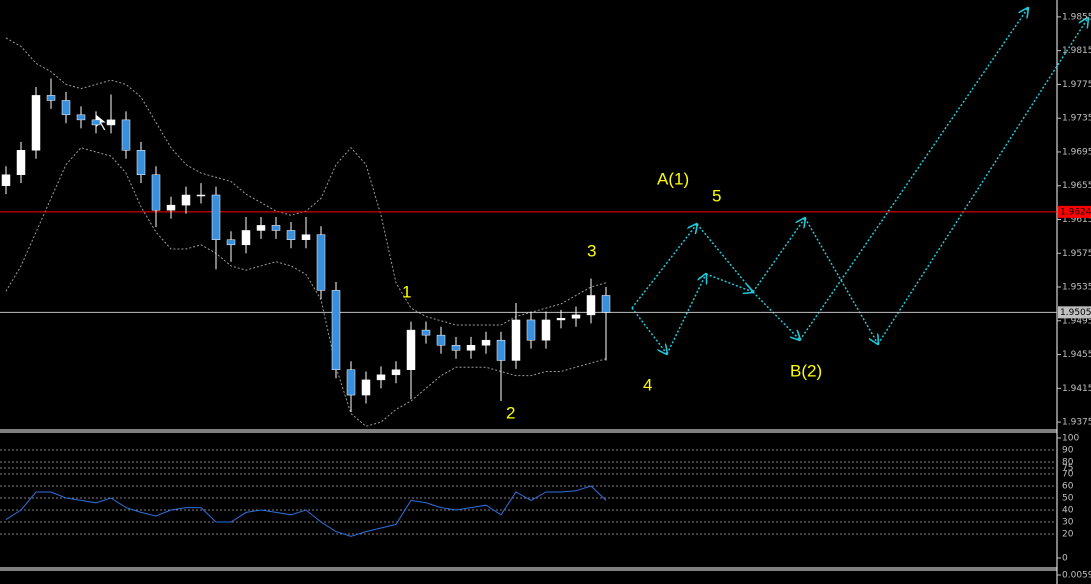  I want to click on y-tick-label: 30, so click(1068, 523).